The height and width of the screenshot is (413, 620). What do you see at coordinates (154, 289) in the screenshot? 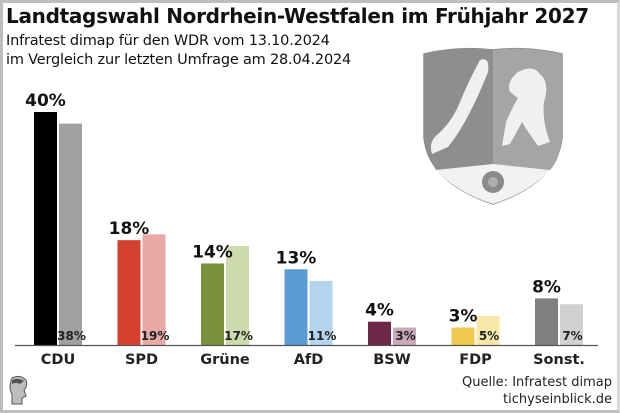
I see `bar-previous-spd` at bounding box center [154, 289].